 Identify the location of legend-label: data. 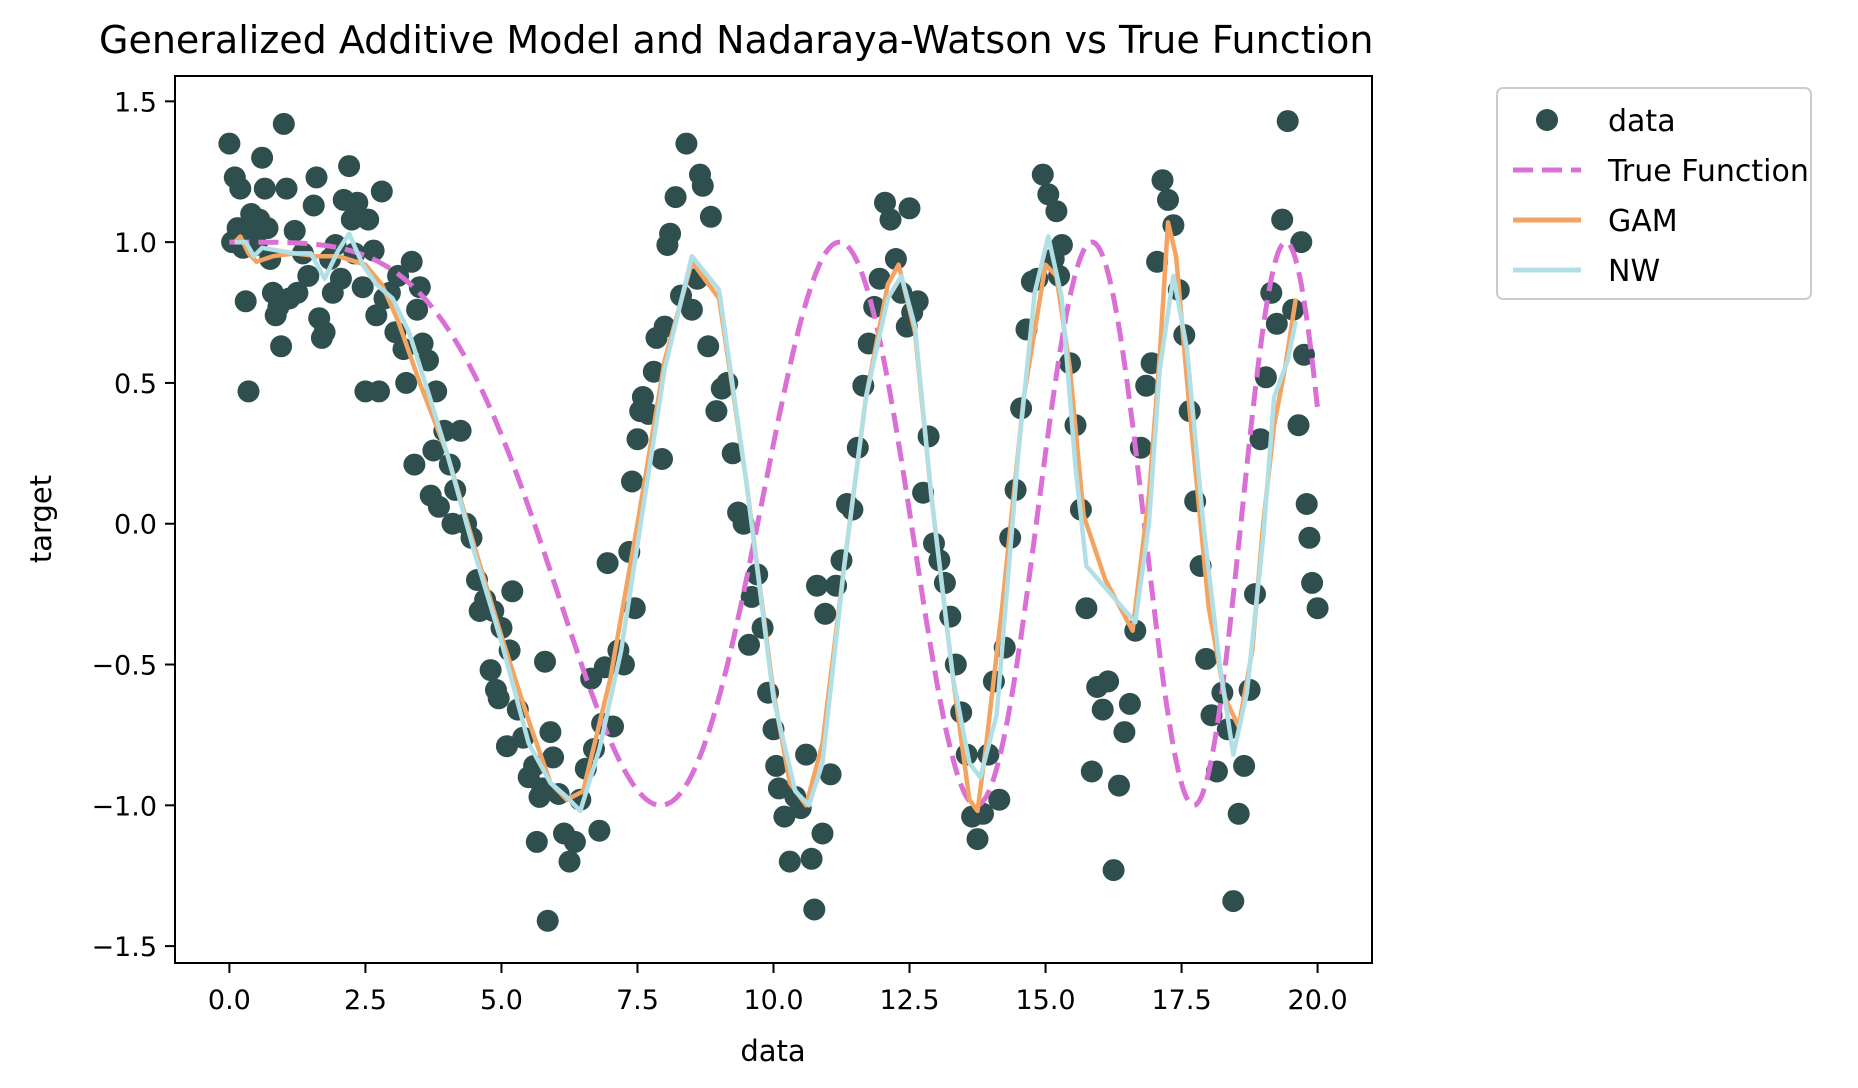
(1642, 121).